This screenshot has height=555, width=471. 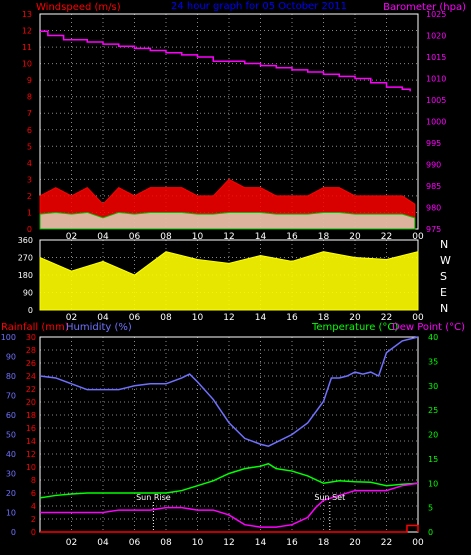 What do you see at coordinates (436, 57) in the screenshot?
I see `barometer-tick-label: 1015` at bounding box center [436, 57].